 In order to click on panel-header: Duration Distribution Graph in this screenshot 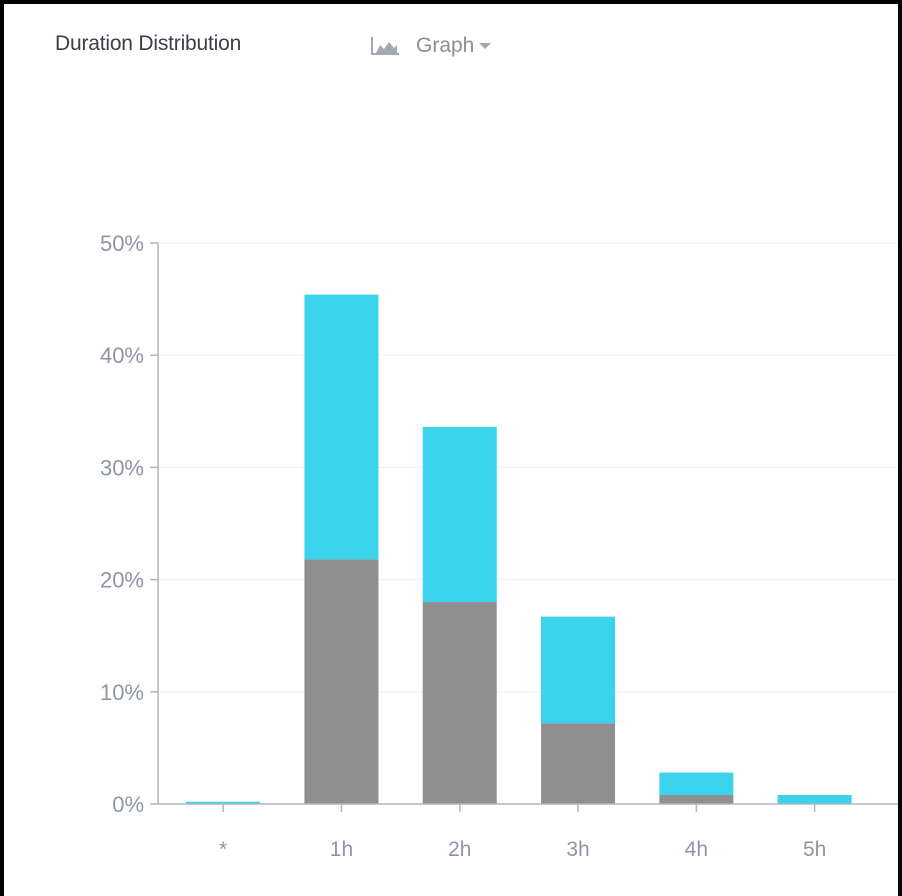, I will do `click(451, 49)`.